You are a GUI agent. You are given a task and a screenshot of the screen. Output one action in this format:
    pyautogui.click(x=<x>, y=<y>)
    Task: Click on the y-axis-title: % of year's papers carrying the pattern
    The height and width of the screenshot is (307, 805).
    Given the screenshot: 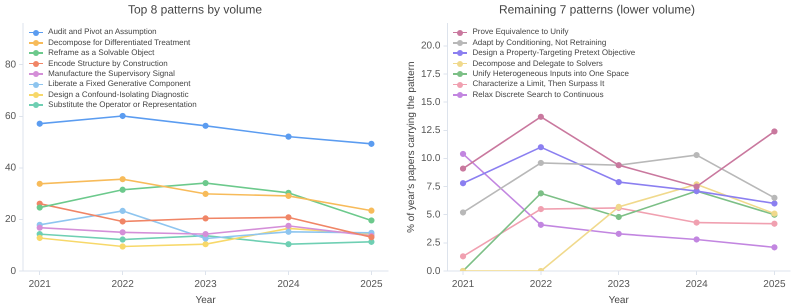 What is the action you would take?
    pyautogui.click(x=411, y=147)
    